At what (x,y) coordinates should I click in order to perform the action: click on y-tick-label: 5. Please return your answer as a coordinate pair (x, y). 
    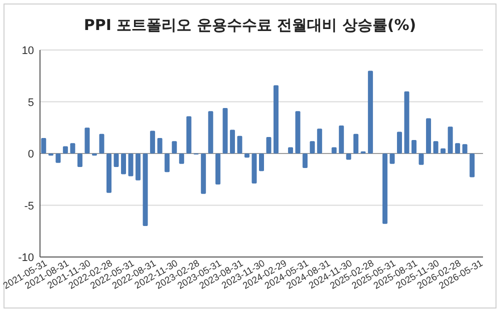
    Looking at the image, I should click on (31, 102).